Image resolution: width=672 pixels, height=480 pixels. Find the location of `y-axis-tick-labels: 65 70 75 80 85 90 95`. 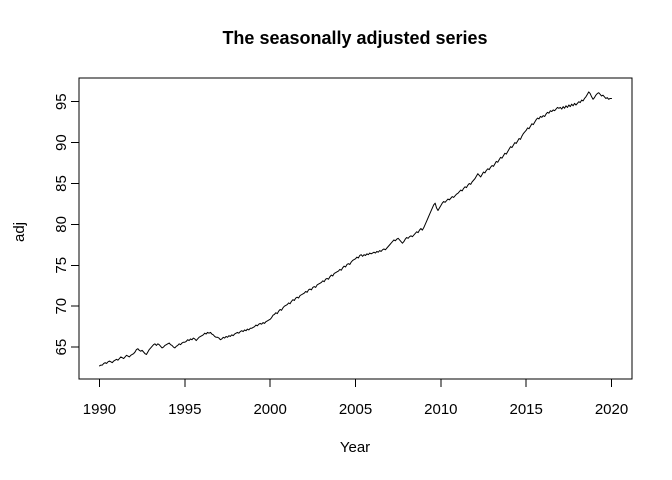

y-axis-tick-labels: 65 70 75 80 85 90 95 is located at coordinates (61, 224).